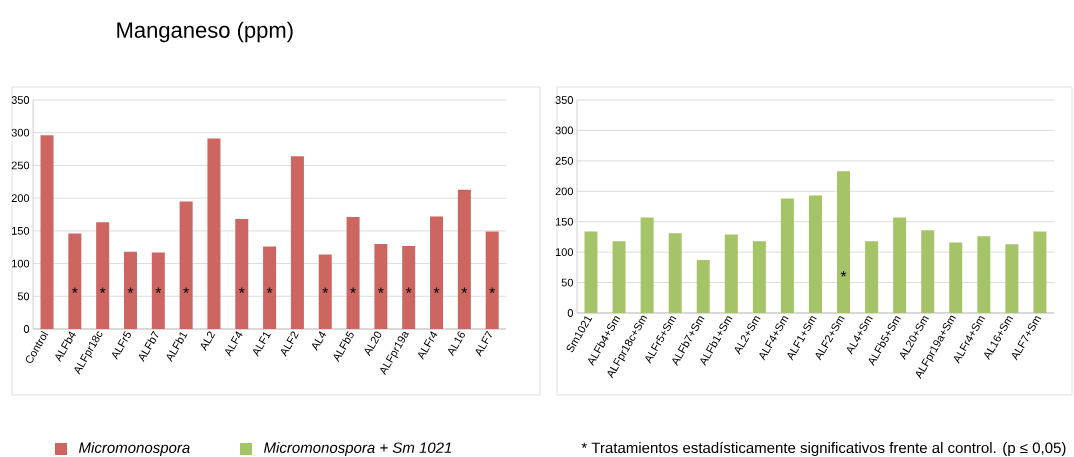 Image resolution: width=1074 pixels, height=457 pixels. Describe the element at coordinates (358, 449) in the screenshot. I see `legend-label: Micromonospora + Sm 1021` at that location.